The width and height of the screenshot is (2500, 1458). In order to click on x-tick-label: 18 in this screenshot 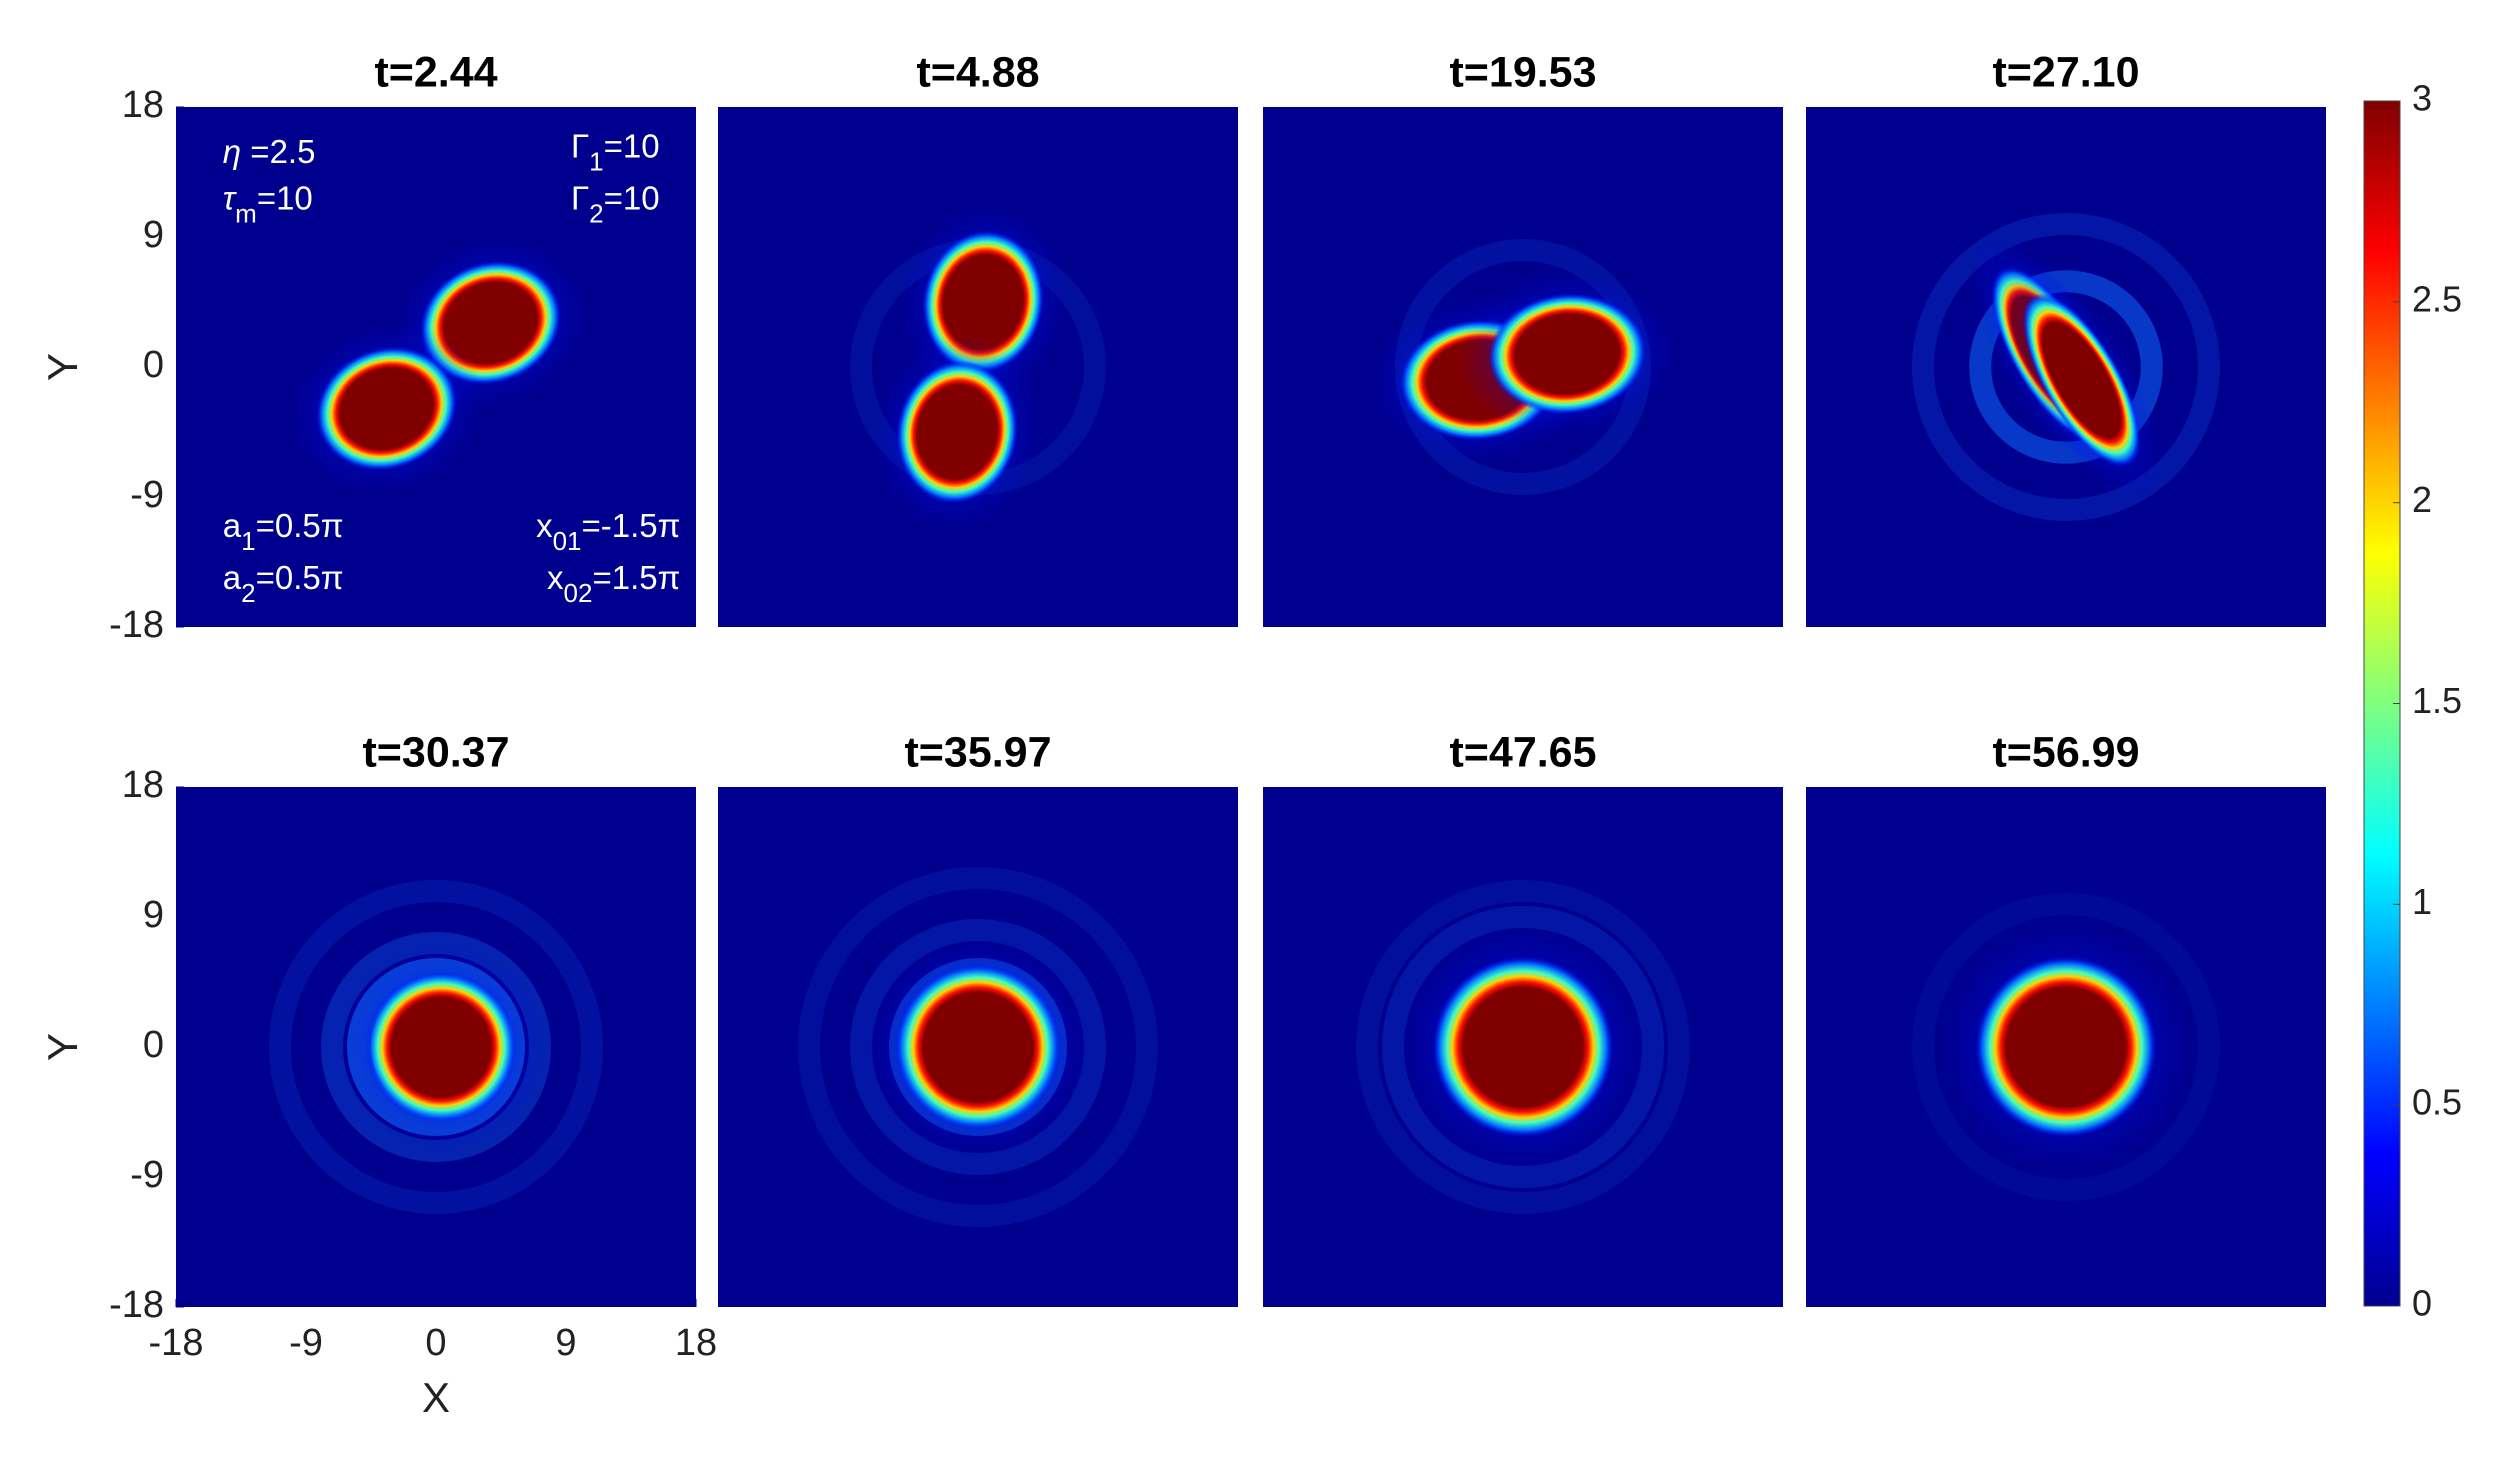, I will do `click(696, 1343)`.